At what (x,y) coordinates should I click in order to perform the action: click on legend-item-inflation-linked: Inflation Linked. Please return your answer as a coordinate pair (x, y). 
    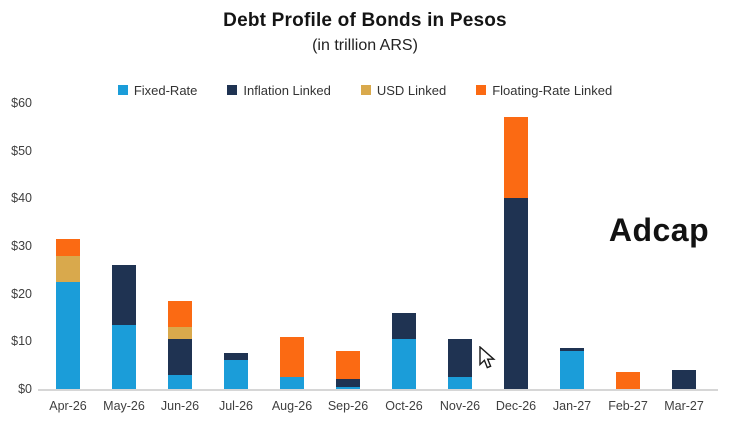
    Looking at the image, I should click on (279, 90).